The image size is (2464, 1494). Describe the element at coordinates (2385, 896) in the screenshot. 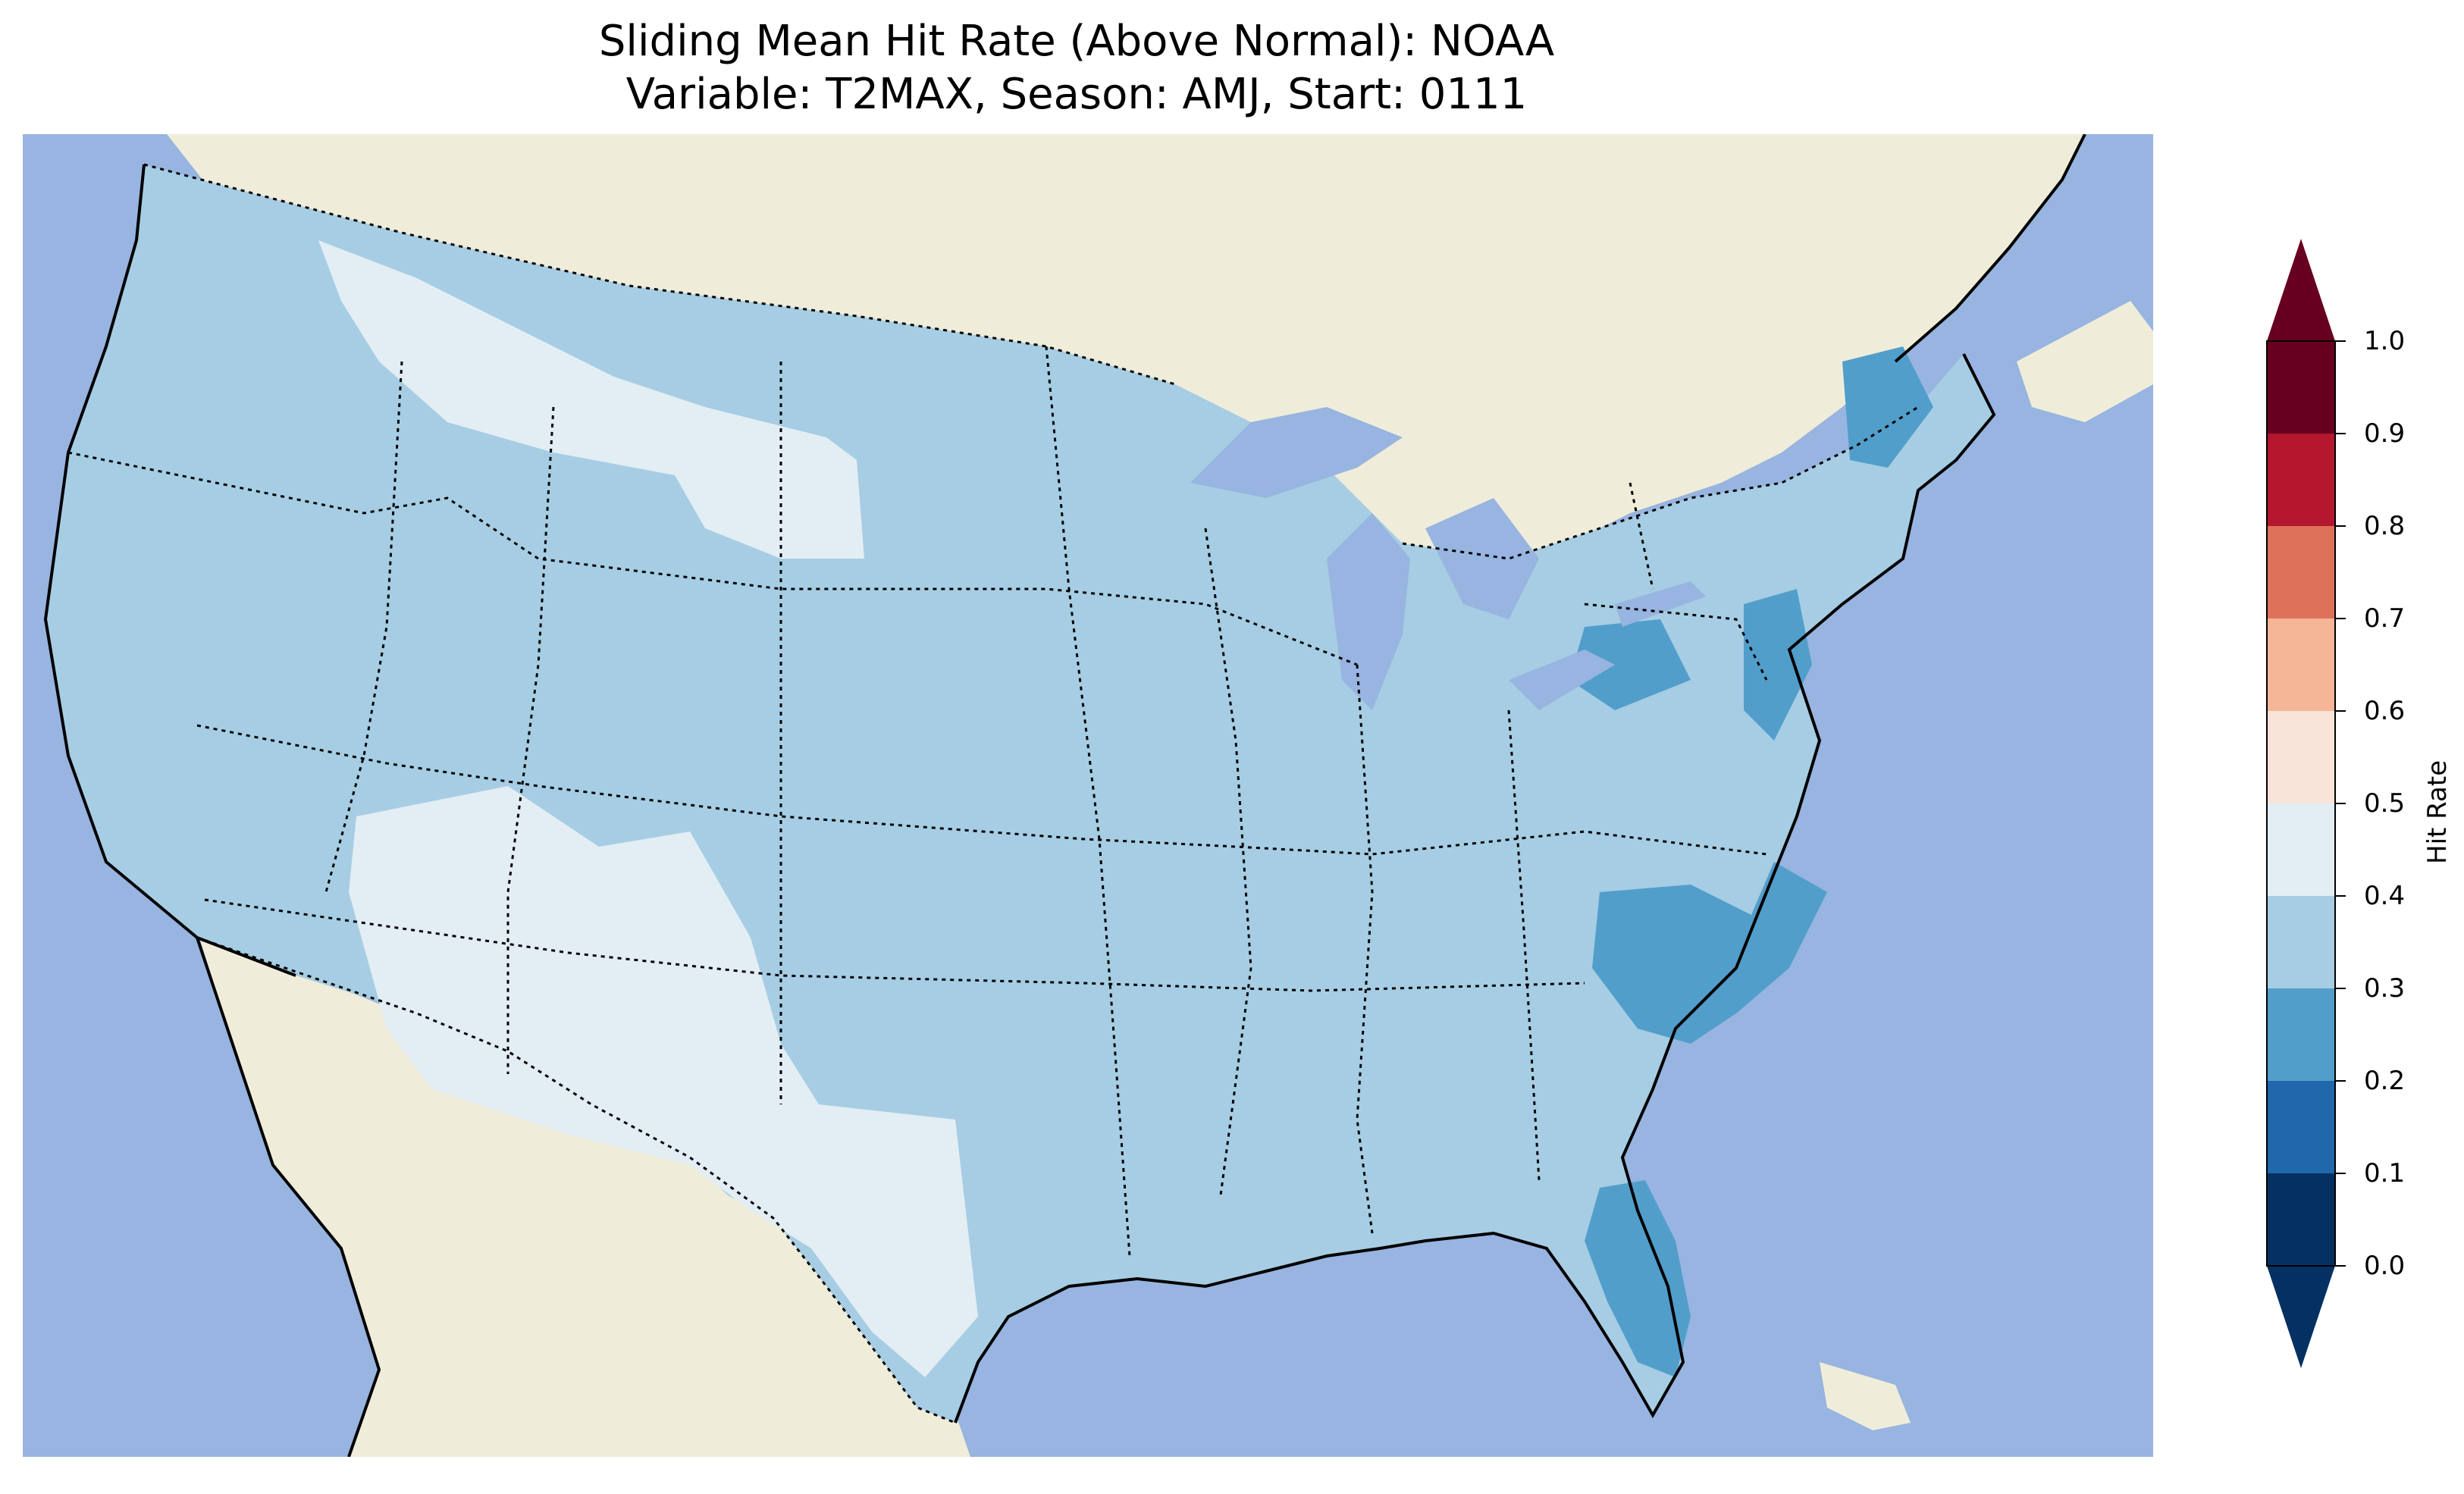

I see `colorbar-tick-label: 0.4` at that location.